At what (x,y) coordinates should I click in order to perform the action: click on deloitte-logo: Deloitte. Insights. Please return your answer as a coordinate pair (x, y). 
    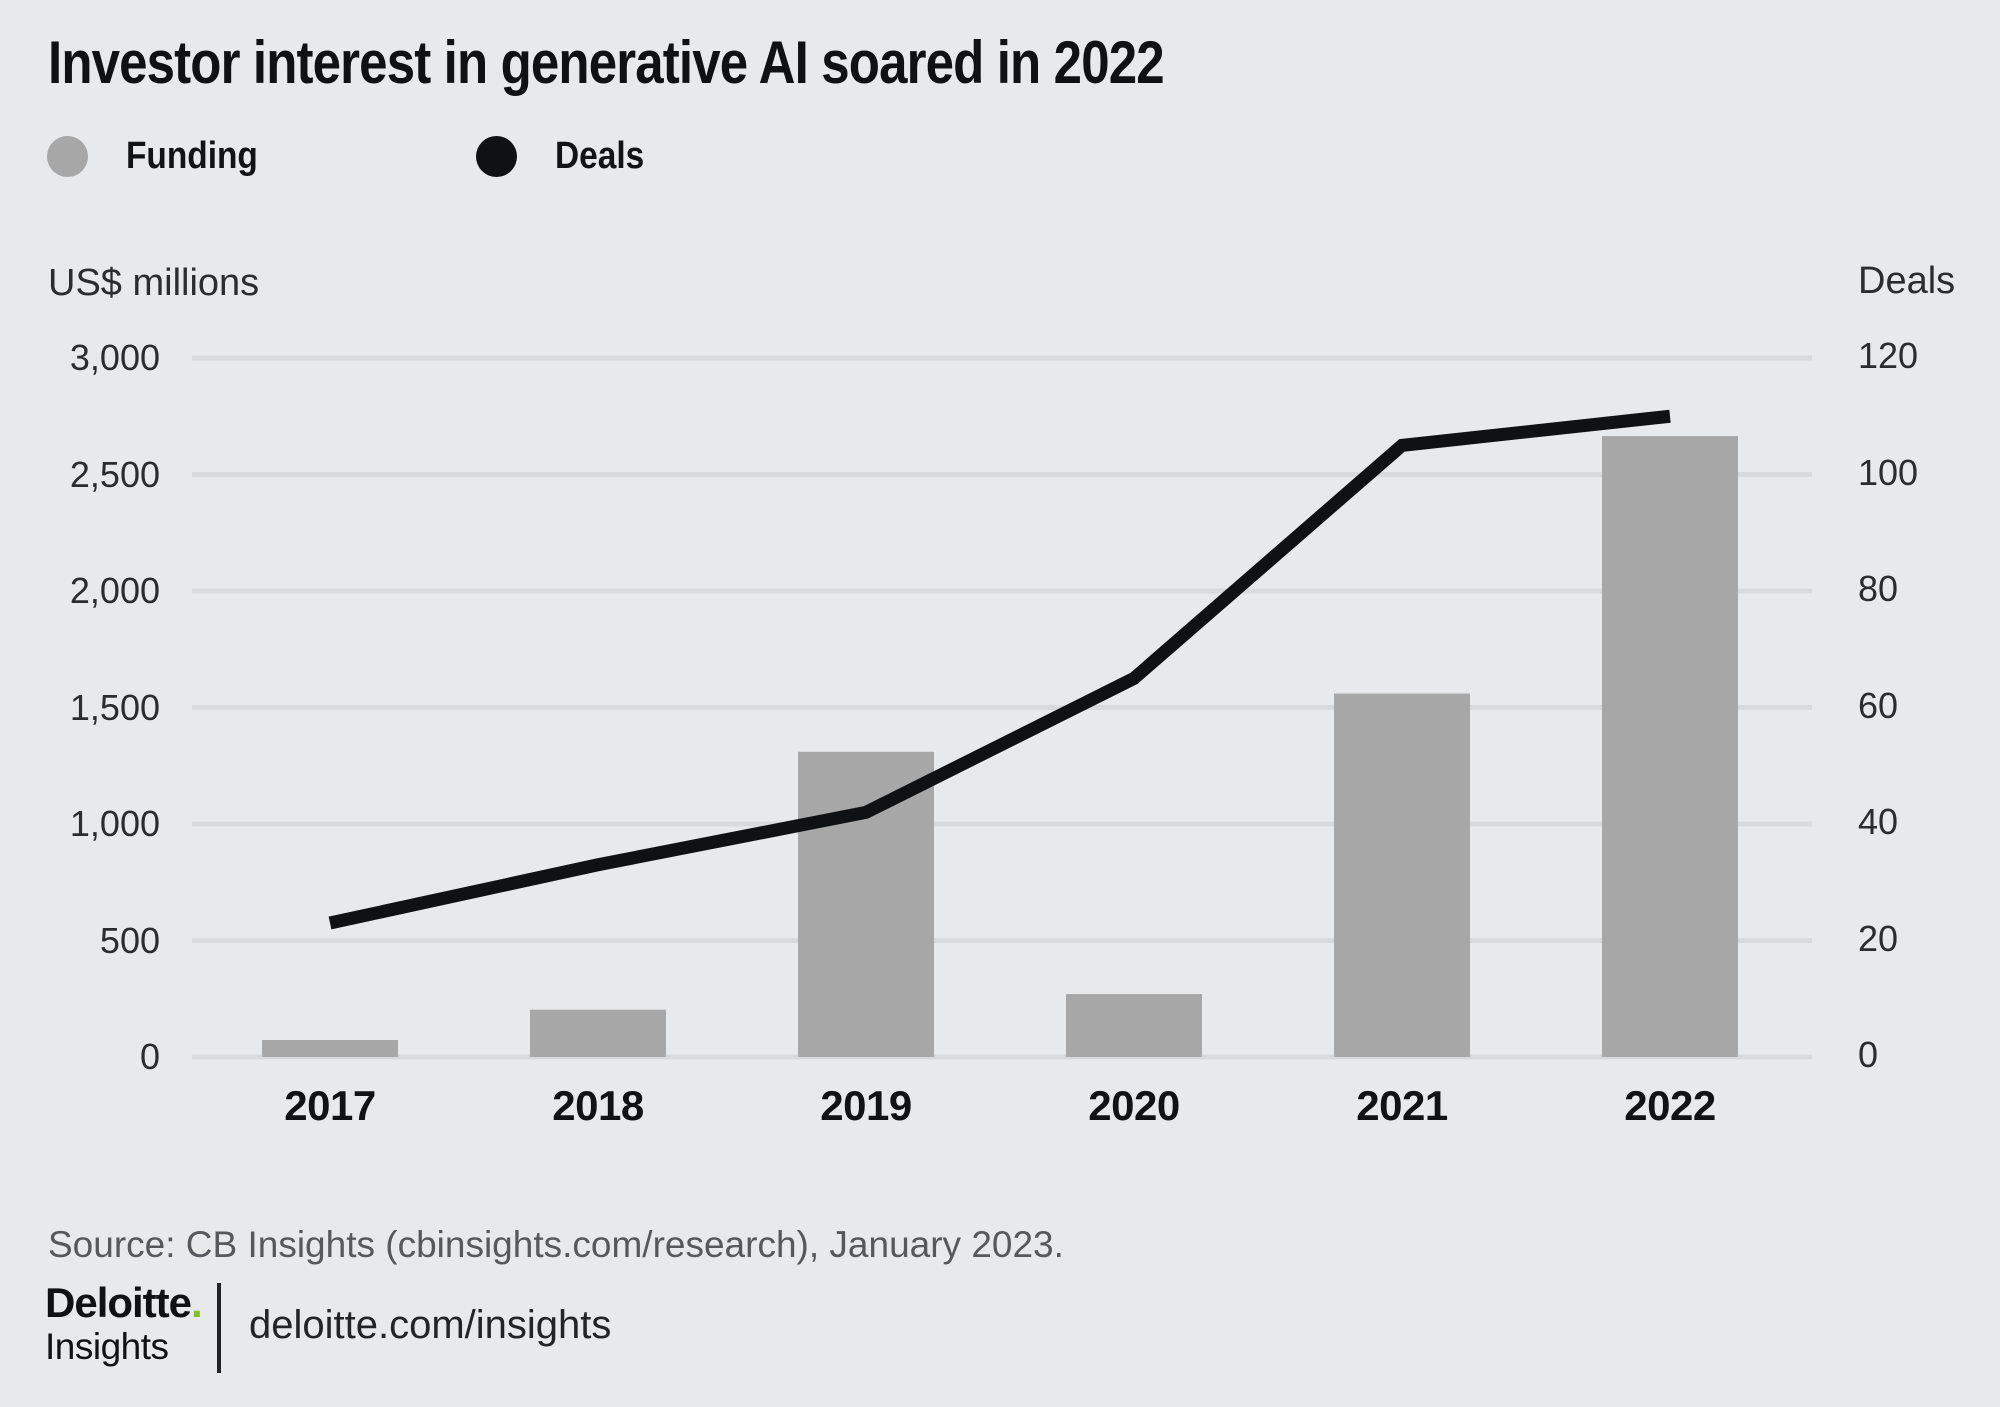
    Looking at the image, I should click on (124, 1323).